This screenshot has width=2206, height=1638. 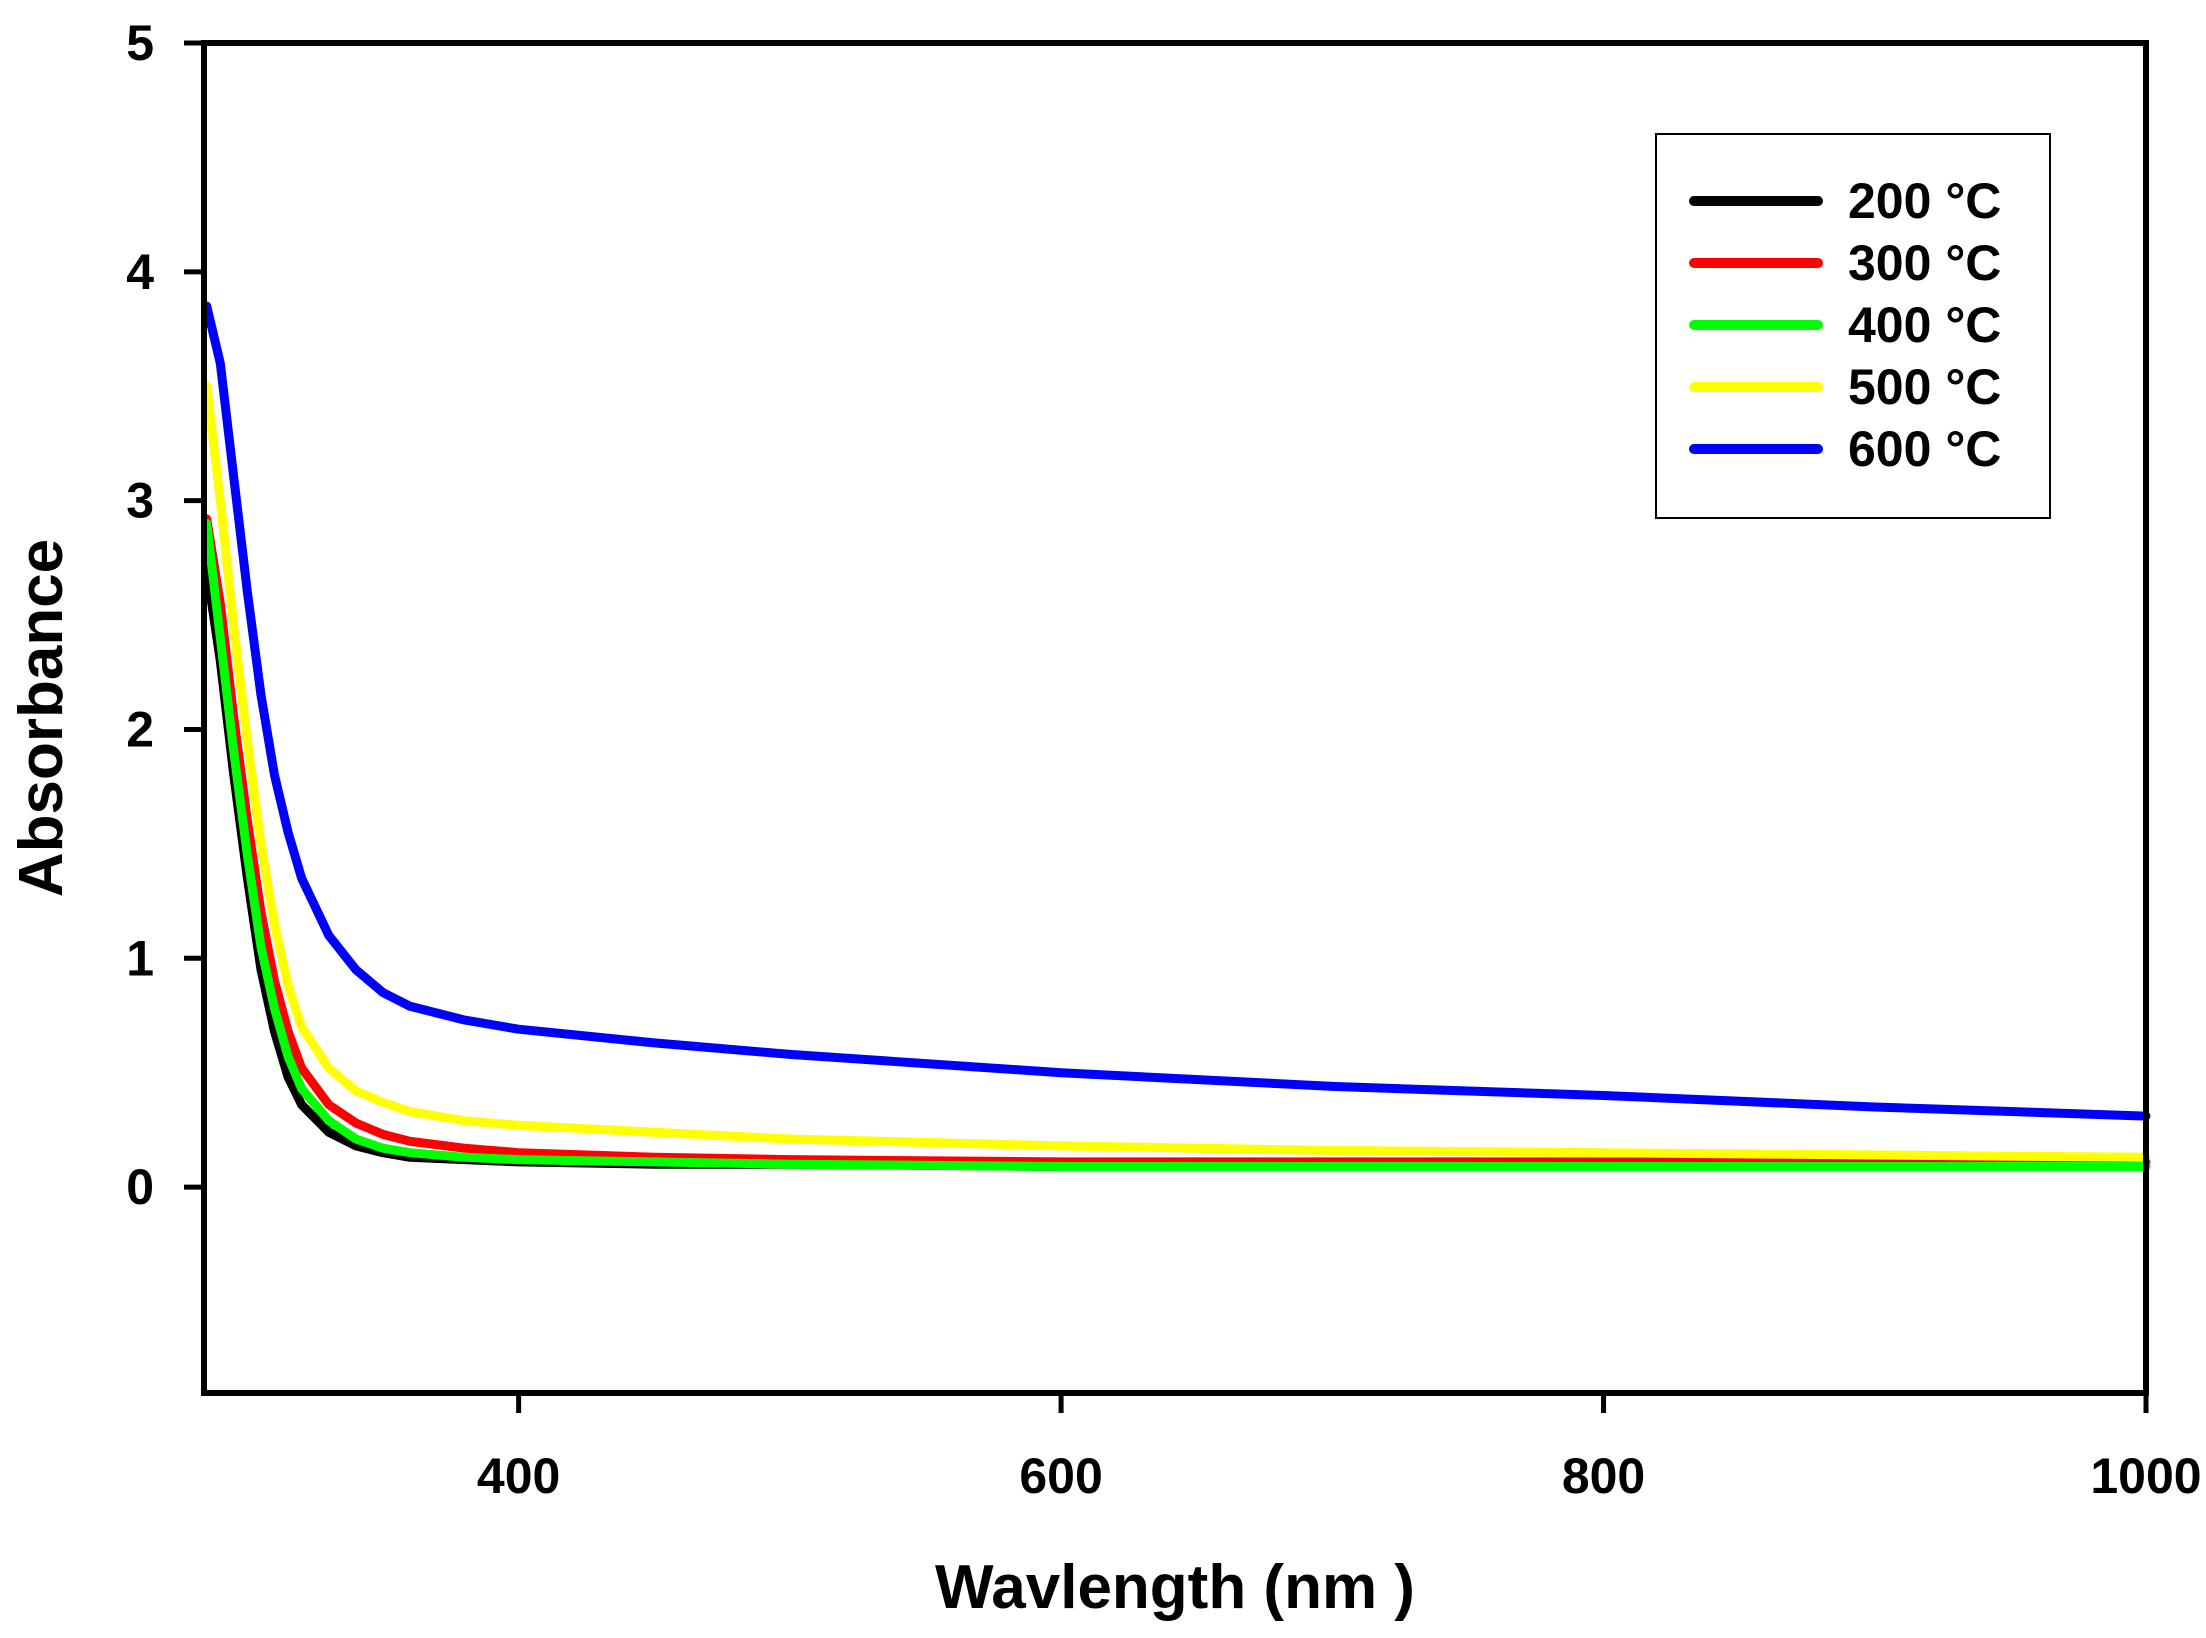 What do you see at coordinates (1060, 1476) in the screenshot?
I see `x-tick-label: 600` at bounding box center [1060, 1476].